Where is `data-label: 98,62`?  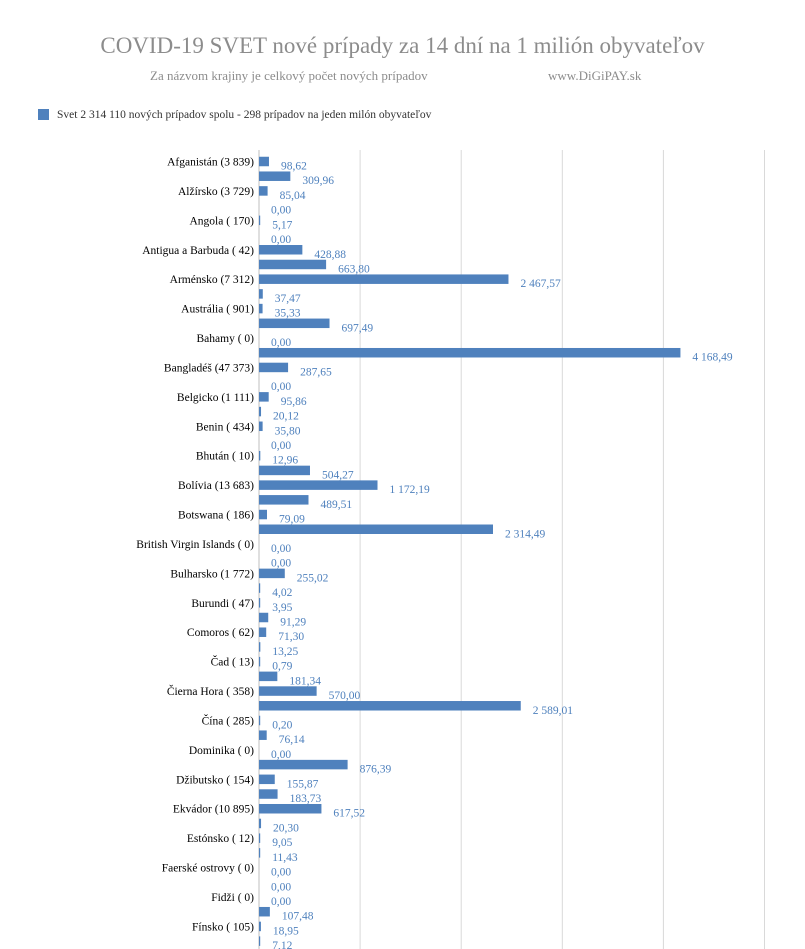
data-label: 98,62 is located at coordinates (294, 167).